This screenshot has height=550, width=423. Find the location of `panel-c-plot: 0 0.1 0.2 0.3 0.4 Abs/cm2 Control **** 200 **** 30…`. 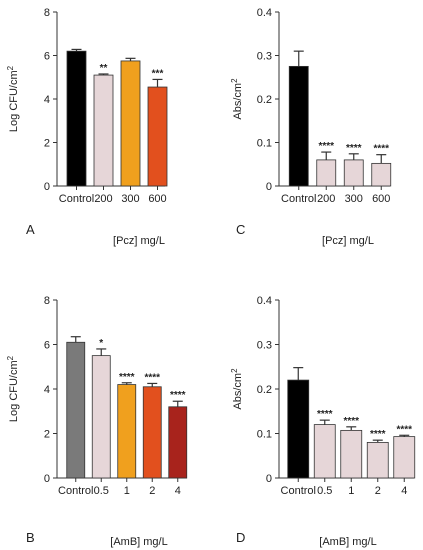

panel-c-plot: 0 0.1 0.2 0.3 0.4 Abs/cm2 Control **** 200 **** 30… is located at coordinates (311, 106).